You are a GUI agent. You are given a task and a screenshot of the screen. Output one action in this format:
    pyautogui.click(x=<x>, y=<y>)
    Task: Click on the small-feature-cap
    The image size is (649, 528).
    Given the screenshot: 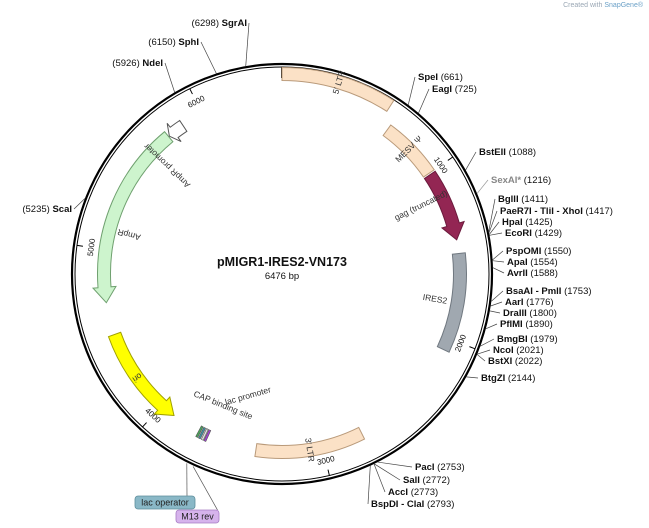 What is the action you would take?
    pyautogui.click(x=199, y=431)
    